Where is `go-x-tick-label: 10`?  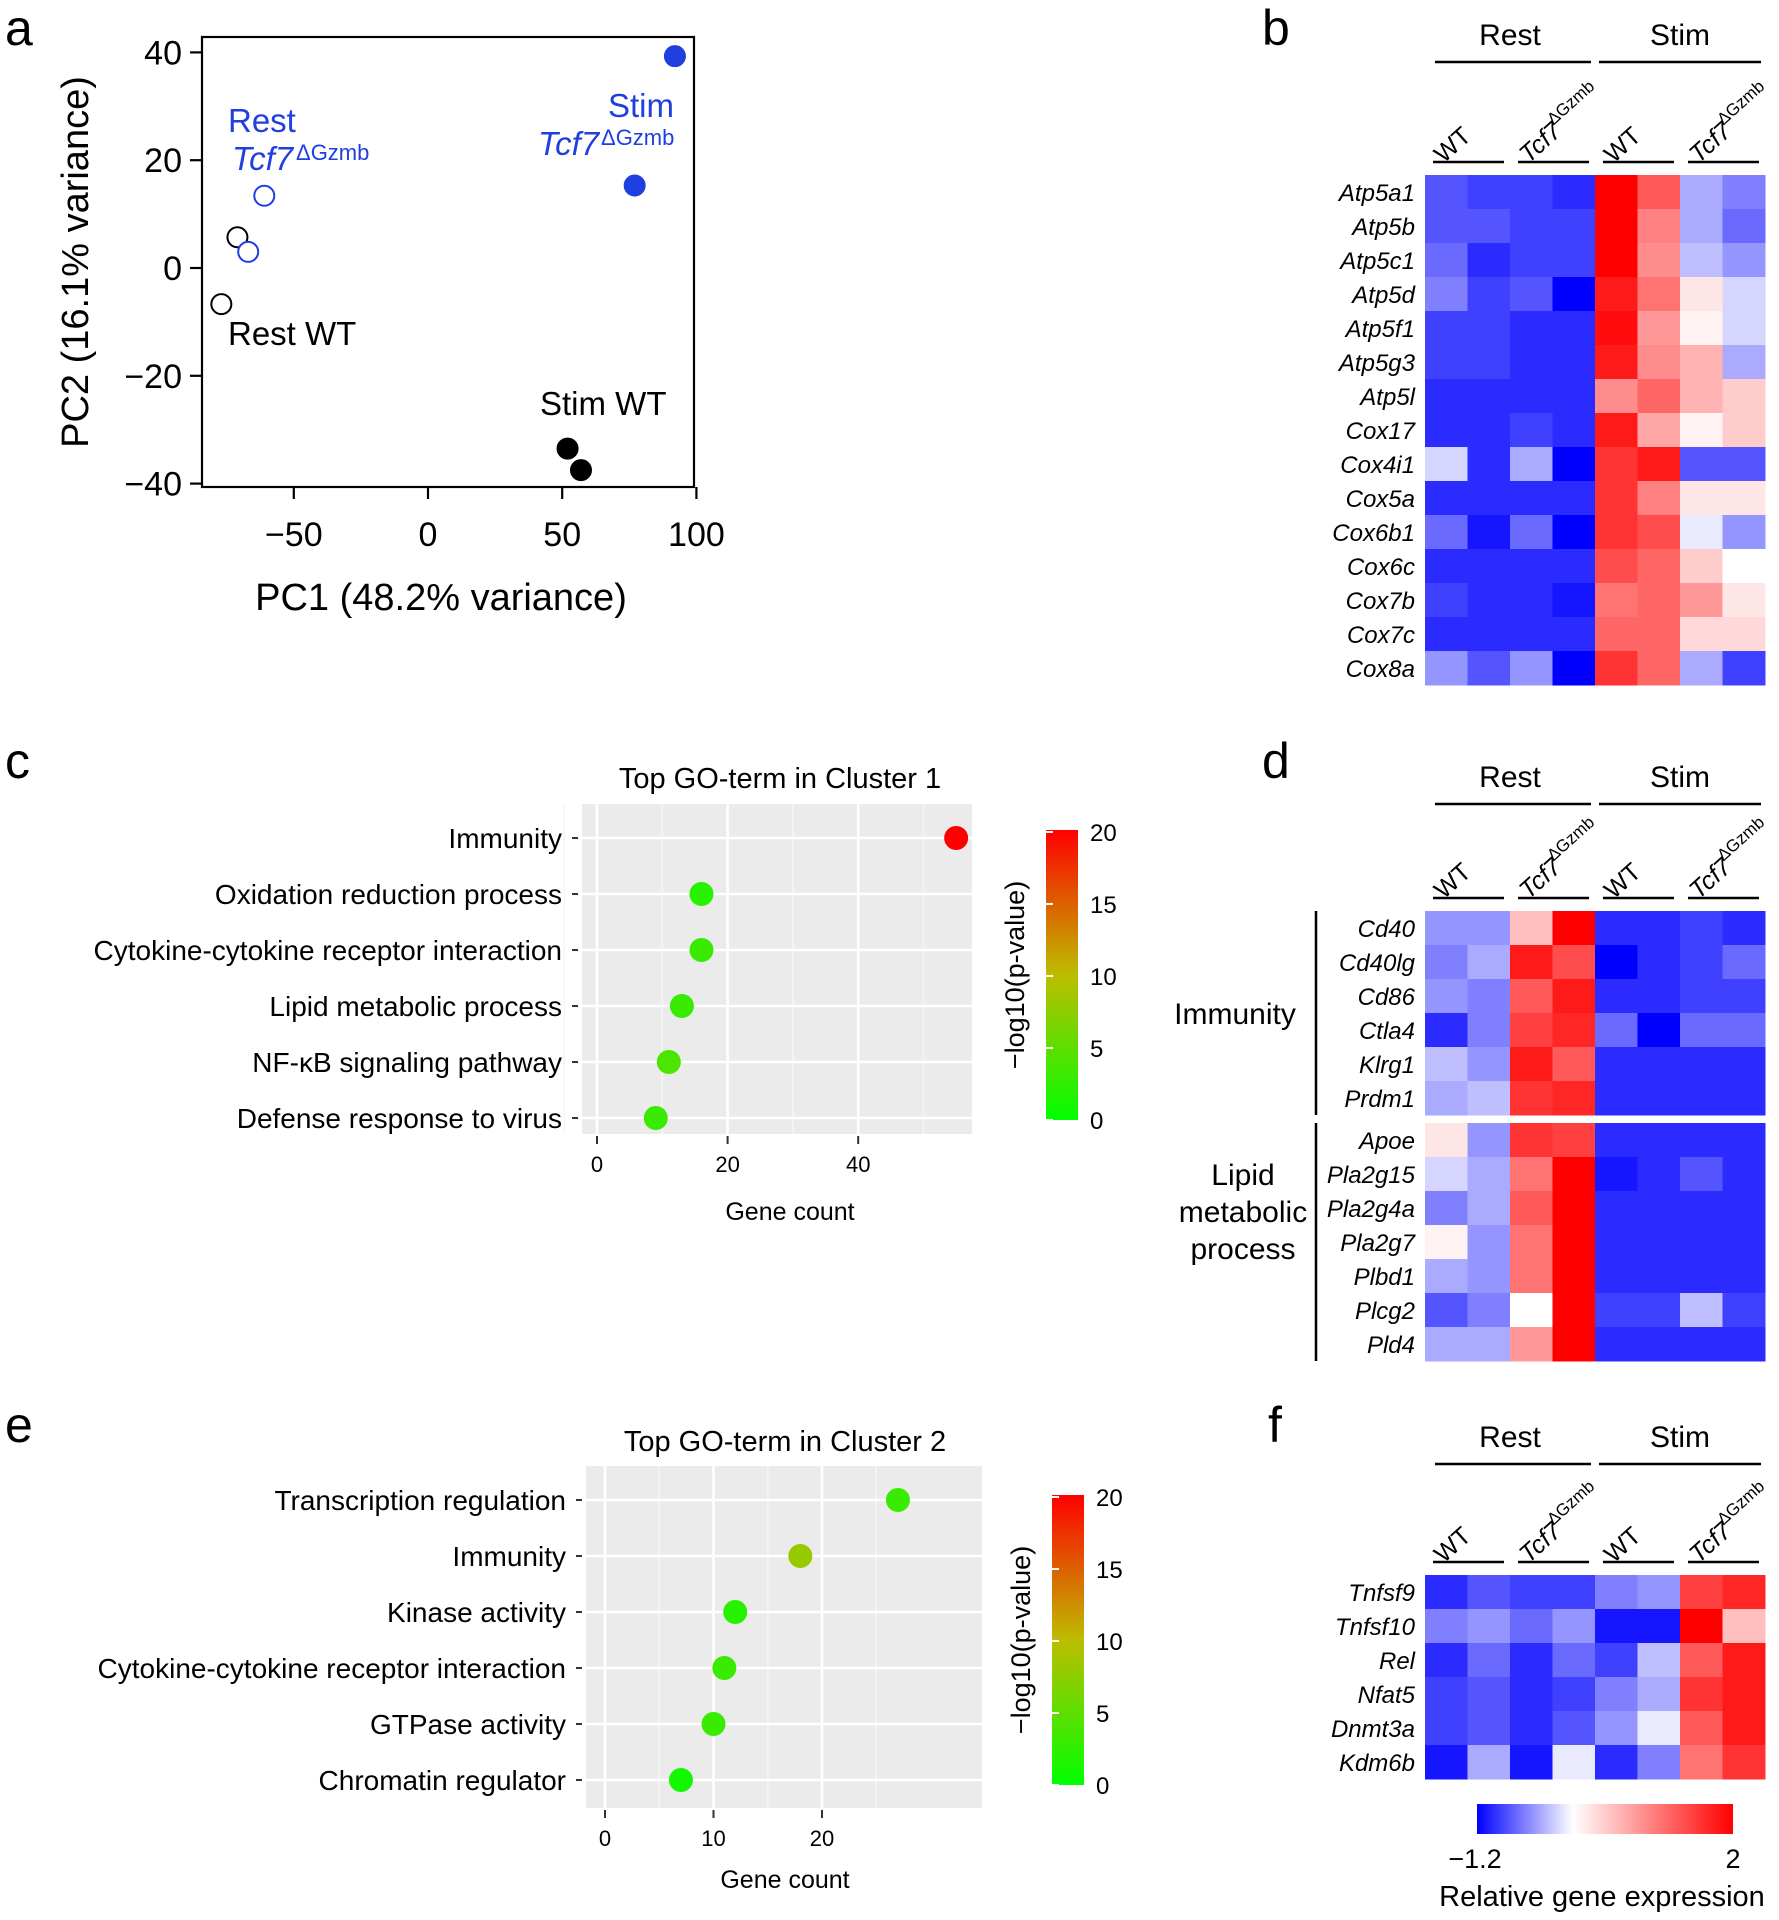 go-x-tick-label: 10 is located at coordinates (713, 1838).